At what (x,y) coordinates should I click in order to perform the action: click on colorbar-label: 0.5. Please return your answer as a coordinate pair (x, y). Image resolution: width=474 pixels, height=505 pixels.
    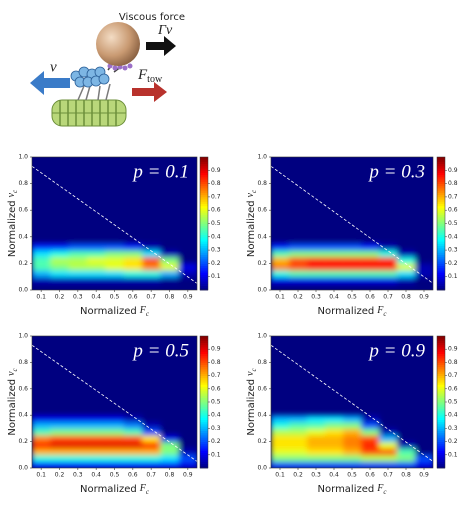
    Looking at the image, I should click on (453, 223).